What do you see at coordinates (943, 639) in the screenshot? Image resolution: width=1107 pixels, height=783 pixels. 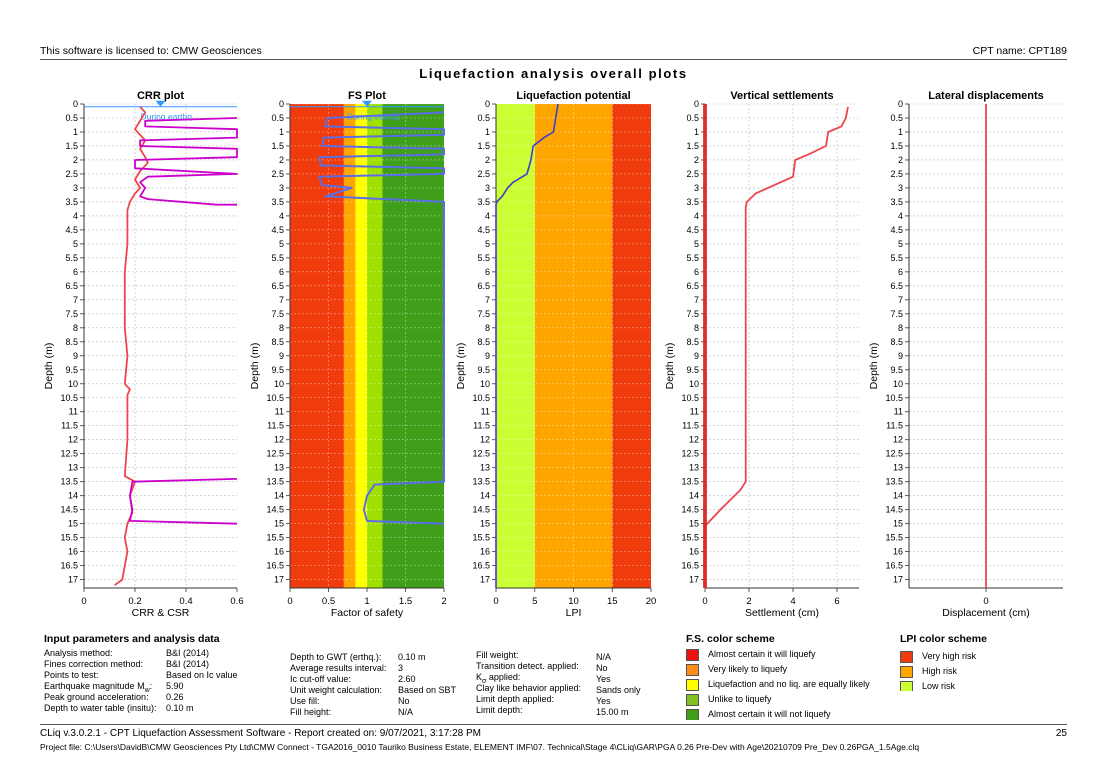 I see `lpi-scheme-title: LPI color scheme` at bounding box center [943, 639].